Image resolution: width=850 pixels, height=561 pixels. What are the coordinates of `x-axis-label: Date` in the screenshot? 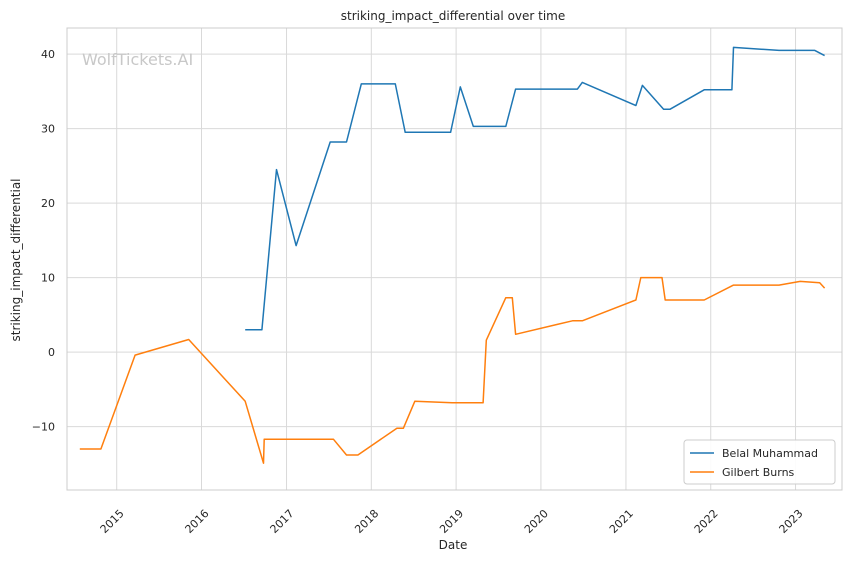 It's located at (453, 545).